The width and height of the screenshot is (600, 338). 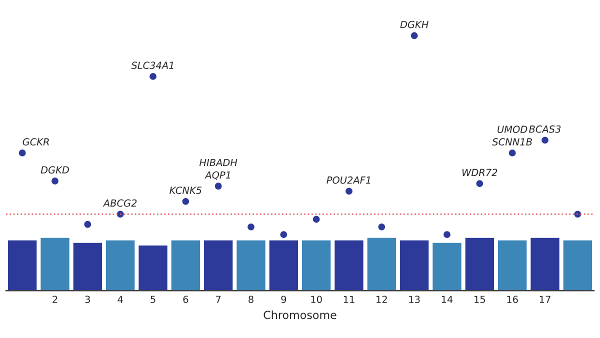 What do you see at coordinates (348, 180) in the screenshot?
I see `annotation: POU2AF1` at bounding box center [348, 180].